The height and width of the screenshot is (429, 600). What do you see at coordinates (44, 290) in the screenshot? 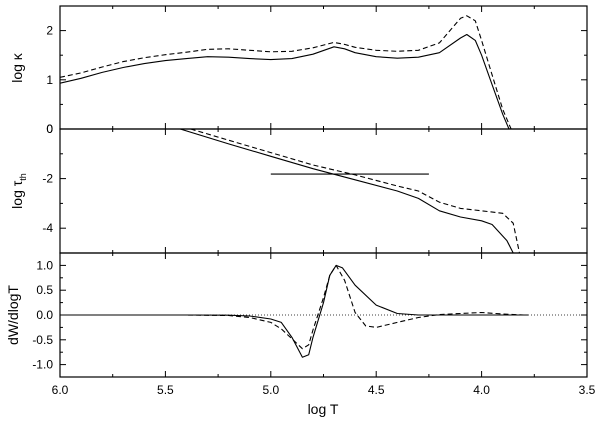
I see `y-tick-label: 0.5` at bounding box center [44, 290].